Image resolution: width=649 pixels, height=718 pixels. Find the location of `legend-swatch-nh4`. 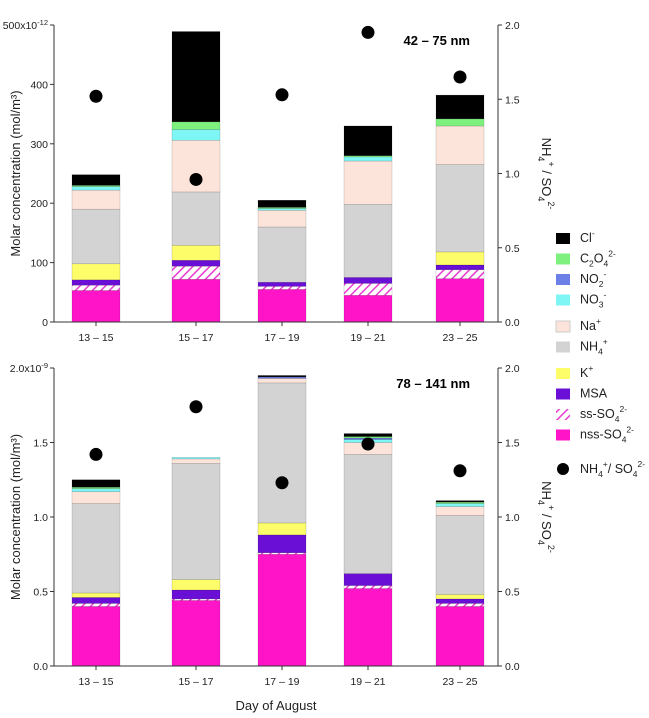

legend-swatch-nh4 is located at coordinates (563, 347).